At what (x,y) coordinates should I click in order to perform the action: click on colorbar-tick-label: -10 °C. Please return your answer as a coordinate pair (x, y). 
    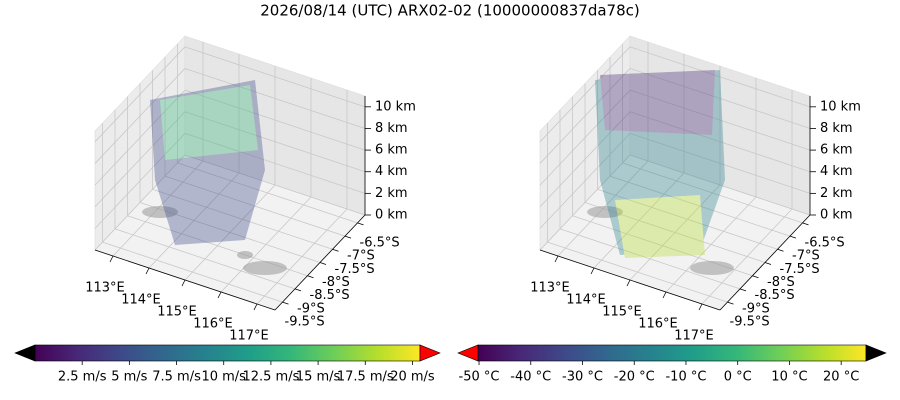
    Looking at the image, I should click on (685, 377).